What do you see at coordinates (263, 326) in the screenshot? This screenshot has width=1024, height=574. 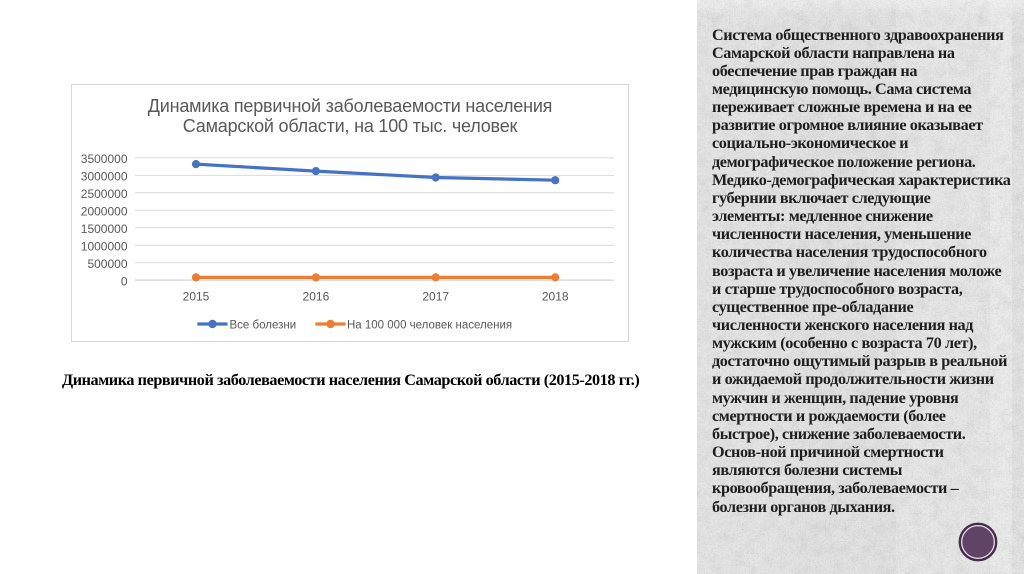 I see `svg-text: Все болезни` at bounding box center [263, 326].